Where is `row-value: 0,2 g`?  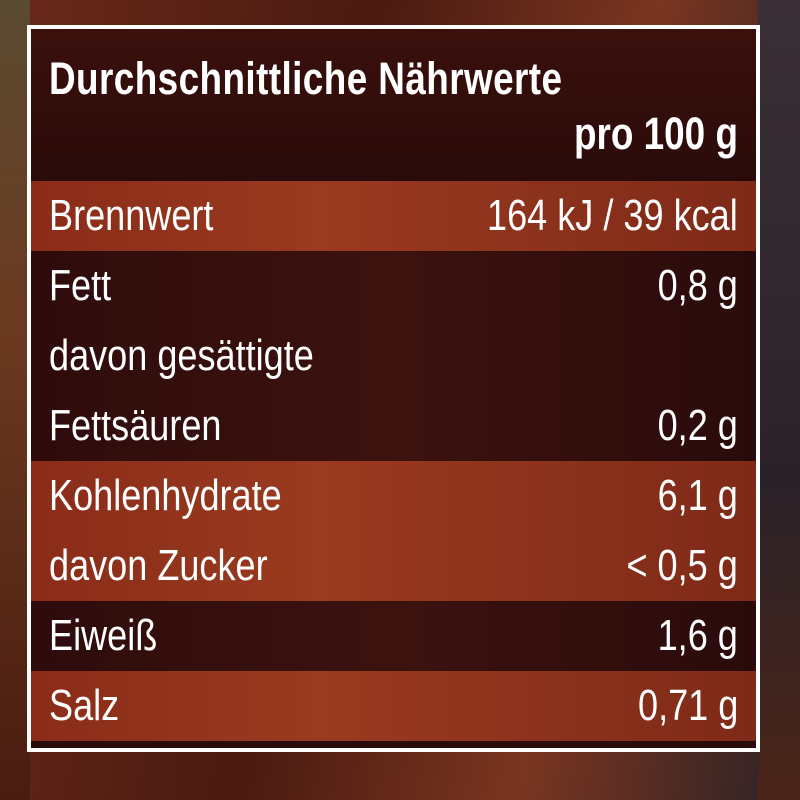 row-value: 0,2 g is located at coordinates (697, 425).